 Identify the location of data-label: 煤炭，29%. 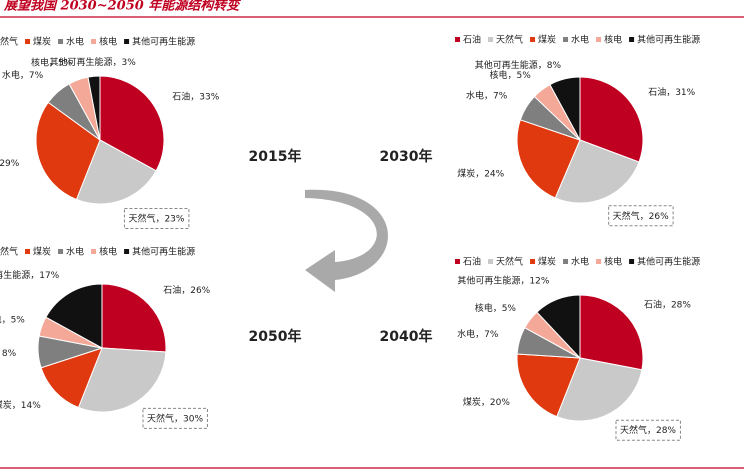
(10, 163).